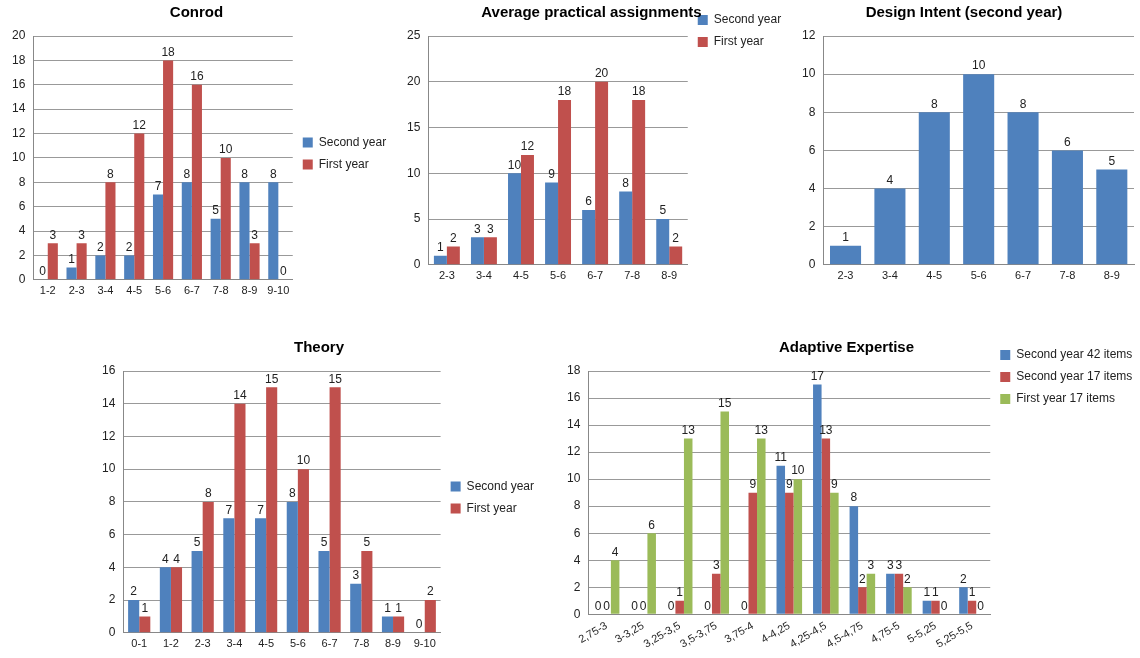 Image resolution: width=1140 pixels, height=658 pixels. Describe the element at coordinates (319, 347) in the screenshot. I see `chart-title: Theory` at that location.